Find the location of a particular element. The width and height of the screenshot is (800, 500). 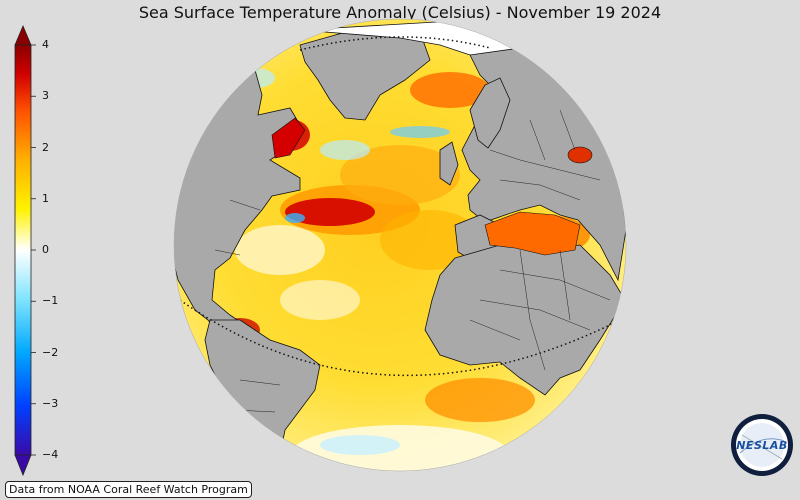

neslab-logo: NESLAB is located at coordinates (762, 447).